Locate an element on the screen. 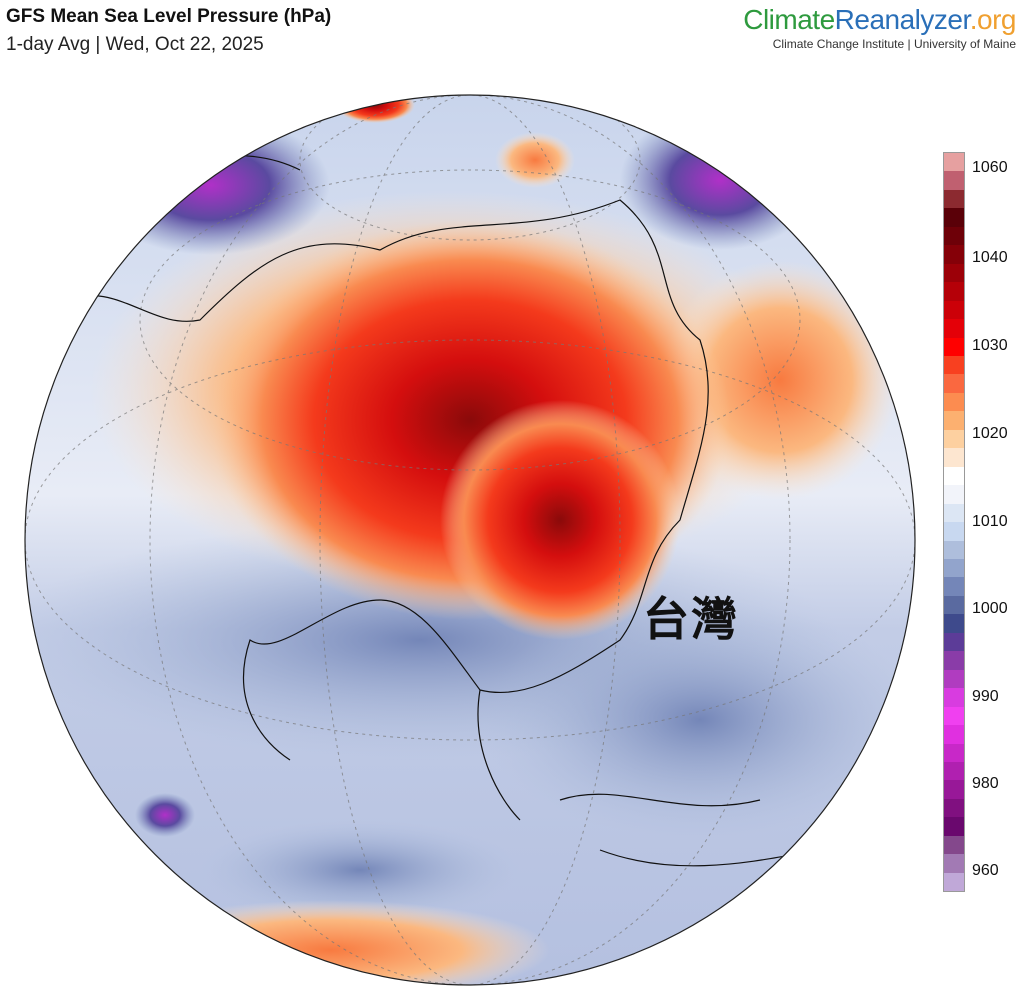 The image size is (1024, 990). colorbar-tick-label: 1010 is located at coordinates (990, 521).